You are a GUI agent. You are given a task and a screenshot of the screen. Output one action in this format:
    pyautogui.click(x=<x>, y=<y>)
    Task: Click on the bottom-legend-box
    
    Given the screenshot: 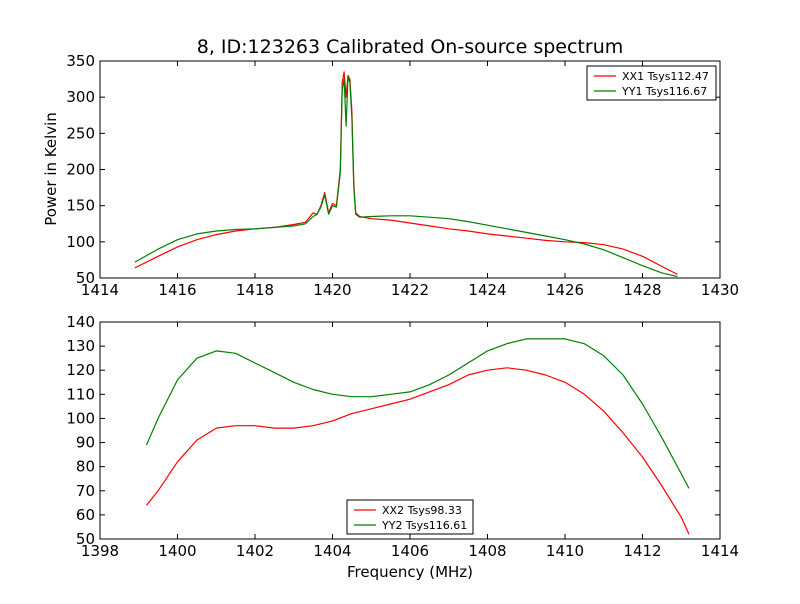 What is the action you would take?
    pyautogui.click(x=410, y=517)
    